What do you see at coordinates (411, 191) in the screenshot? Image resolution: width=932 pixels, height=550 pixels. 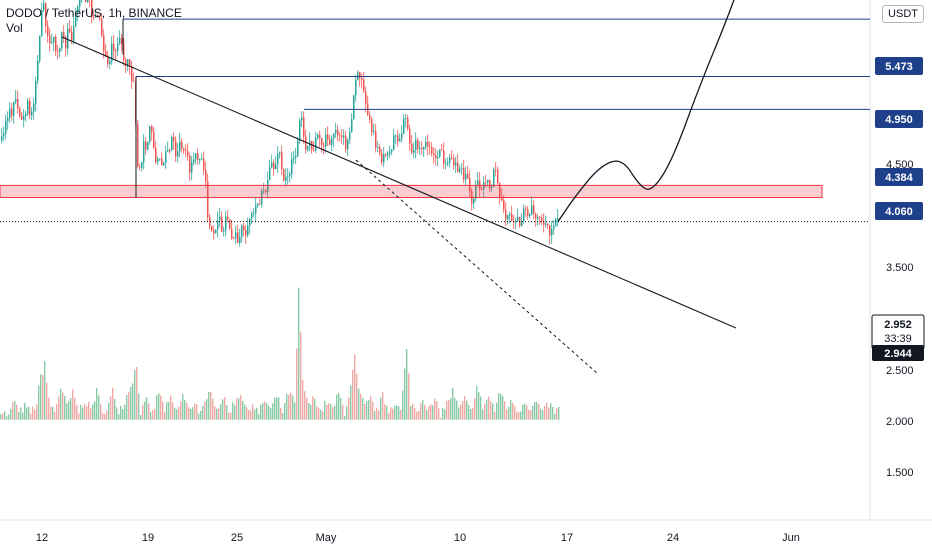 I see `support-zone` at bounding box center [411, 191].